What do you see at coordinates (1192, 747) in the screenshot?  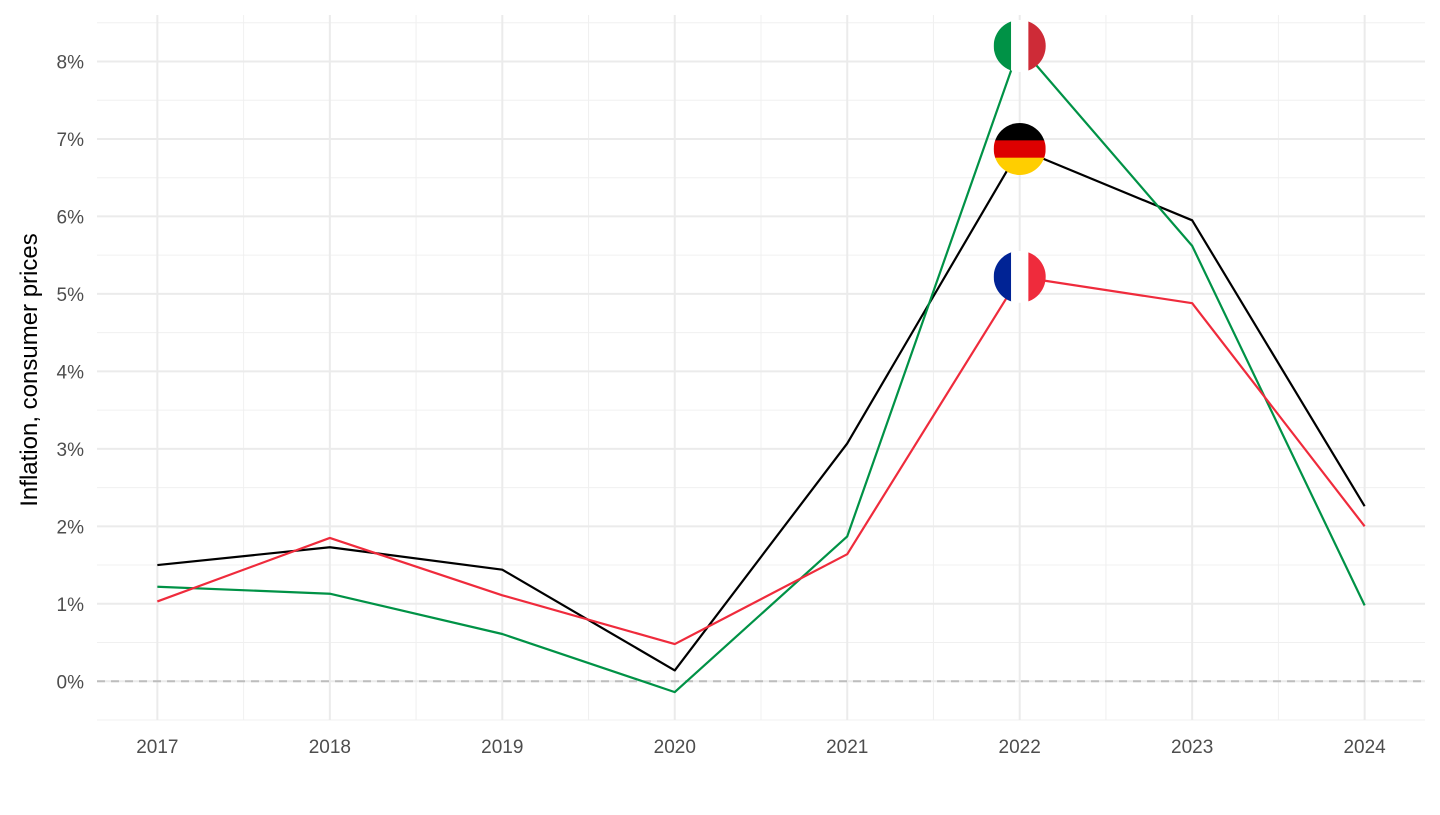 I see `x-tick-label: 2023` at bounding box center [1192, 747].